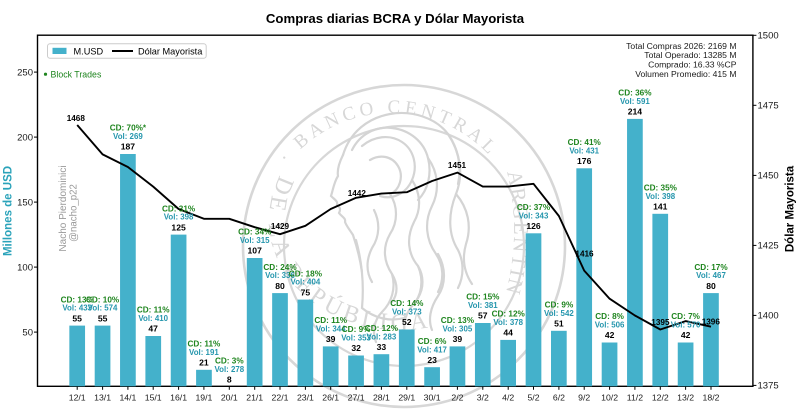  What do you see at coordinates (77, 398) in the screenshot?
I see `svg-text: 12/1` at bounding box center [77, 398].